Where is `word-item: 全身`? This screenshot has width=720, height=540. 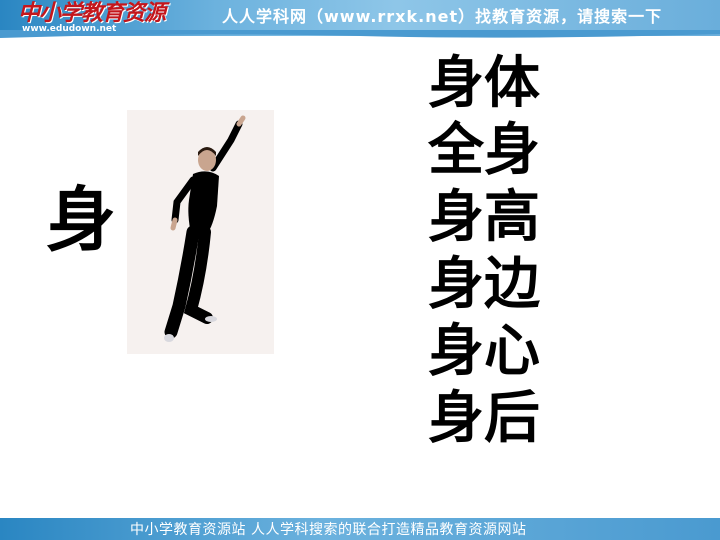
word-item: 全身 is located at coordinates (484, 150).